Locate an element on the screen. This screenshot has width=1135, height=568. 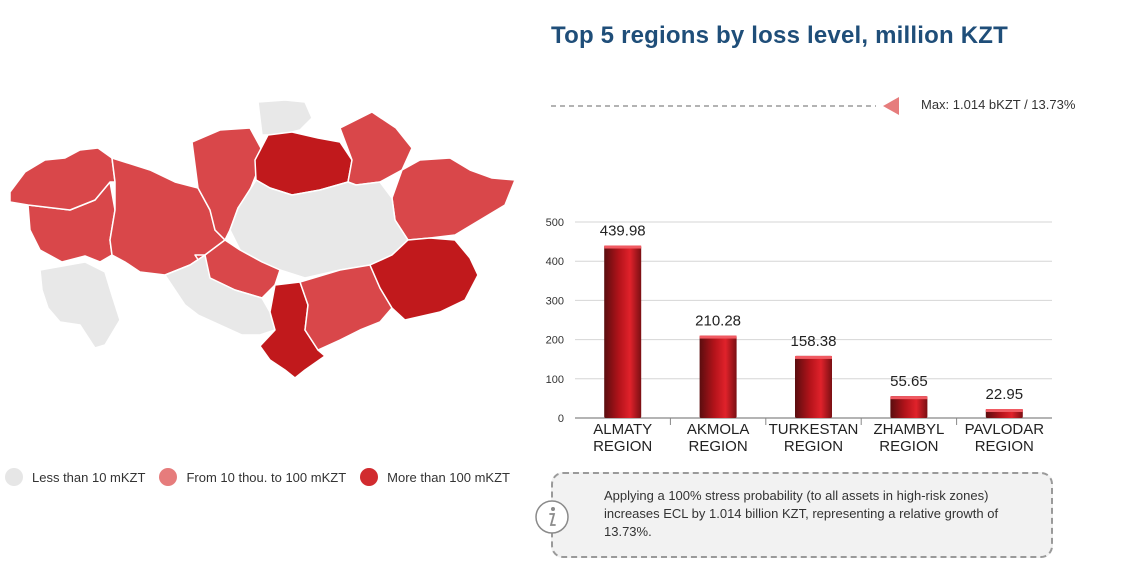
value-labels: 439.98 210.28 158.38 55.65 22.95 is located at coordinates (811, 313).